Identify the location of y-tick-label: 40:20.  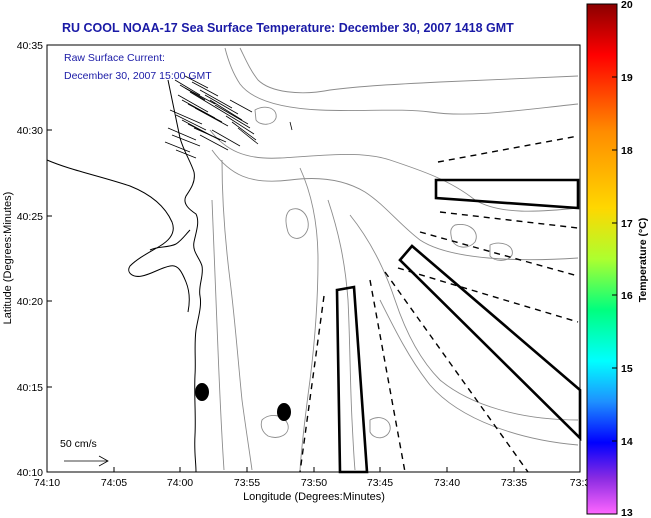
(30, 302).